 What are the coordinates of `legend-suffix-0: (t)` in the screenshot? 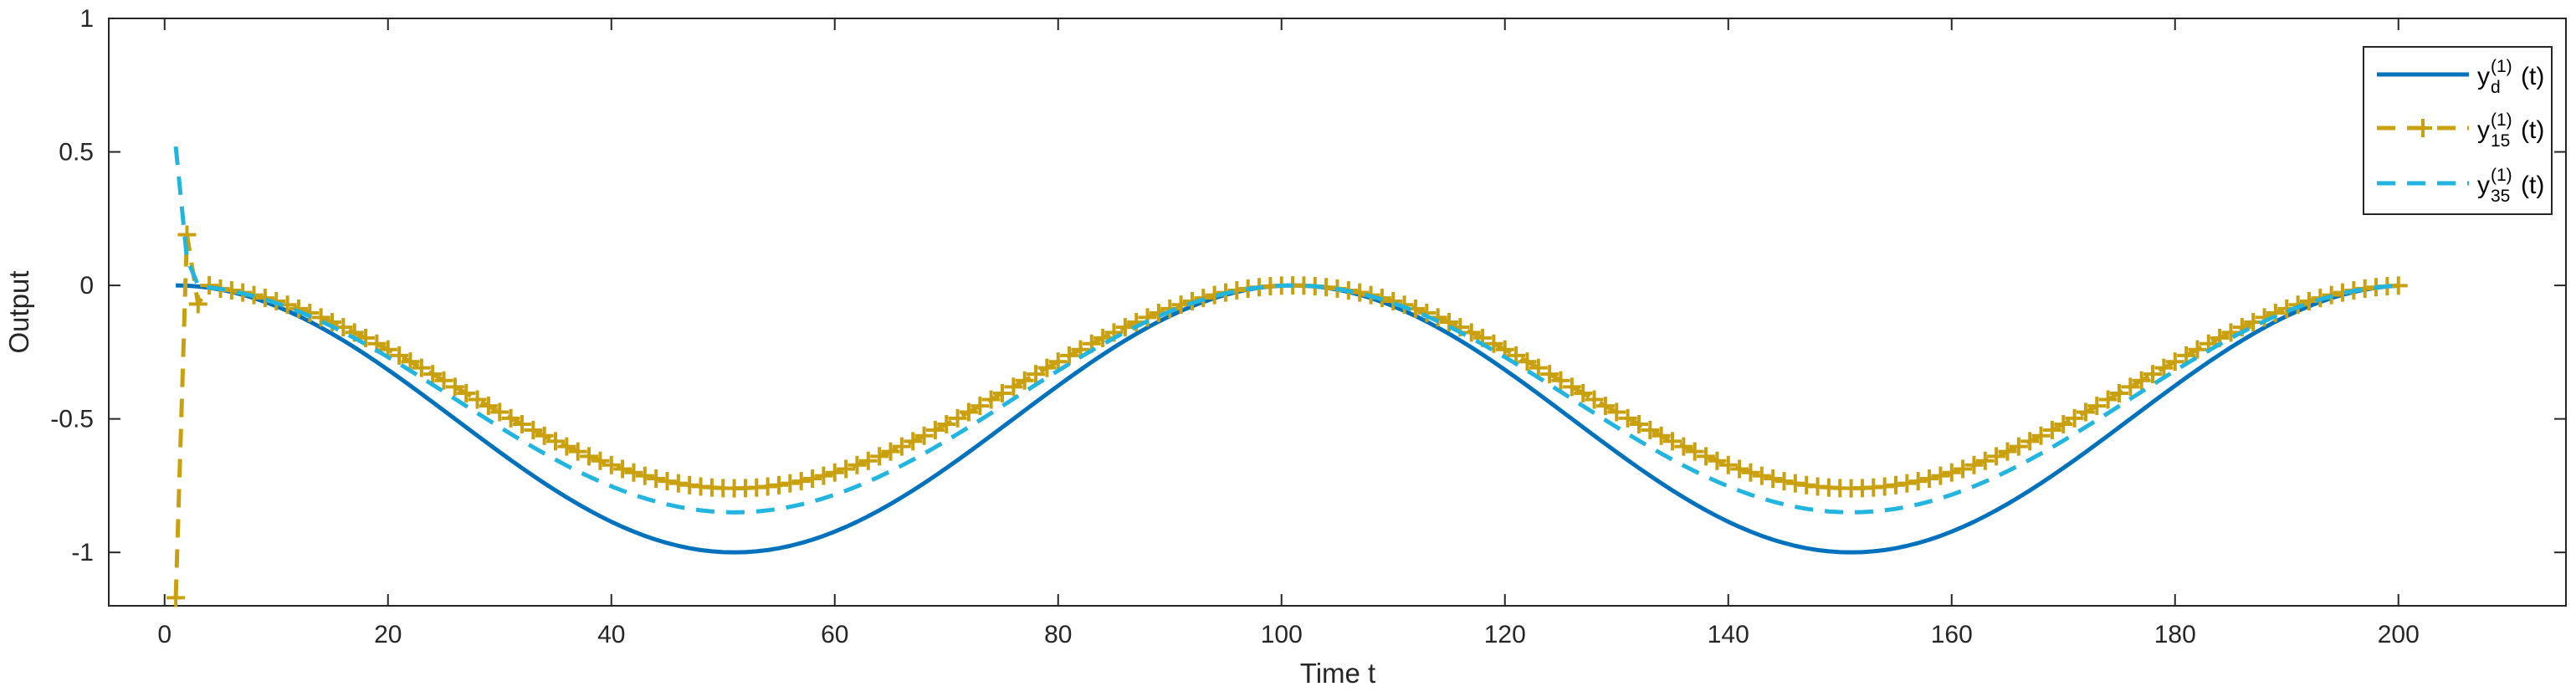 It's located at (2533, 76).